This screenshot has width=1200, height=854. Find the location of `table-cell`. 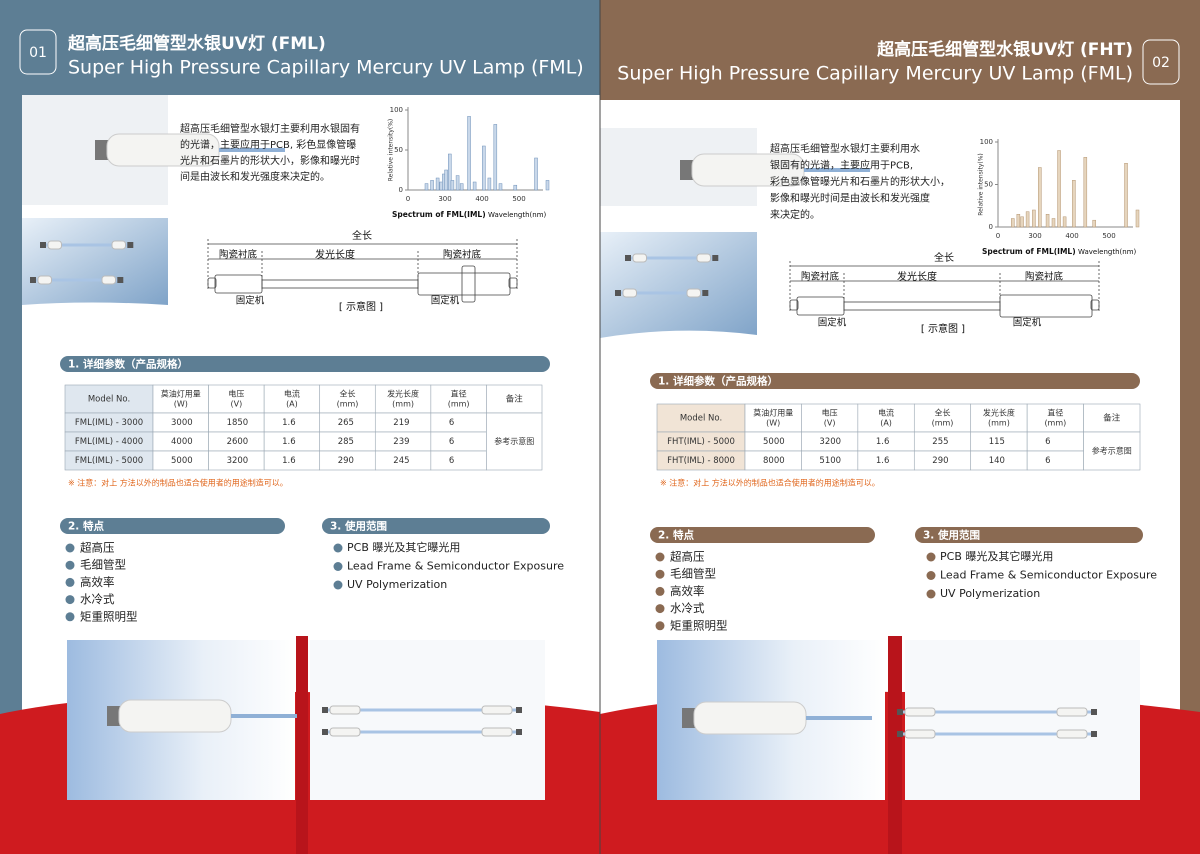

table-cell is located at coordinates (458, 460).